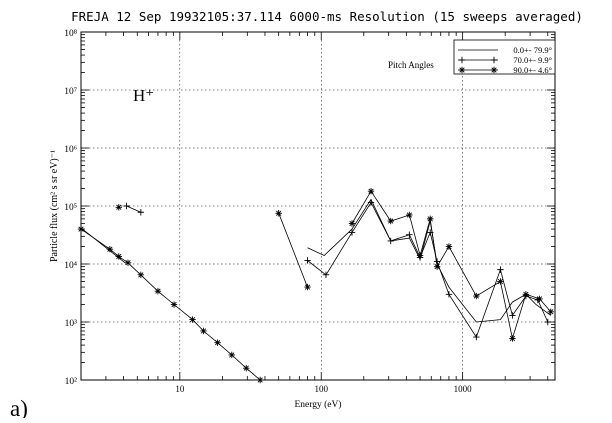  I want to click on y-tick-label: 10⁴, so click(71, 266).